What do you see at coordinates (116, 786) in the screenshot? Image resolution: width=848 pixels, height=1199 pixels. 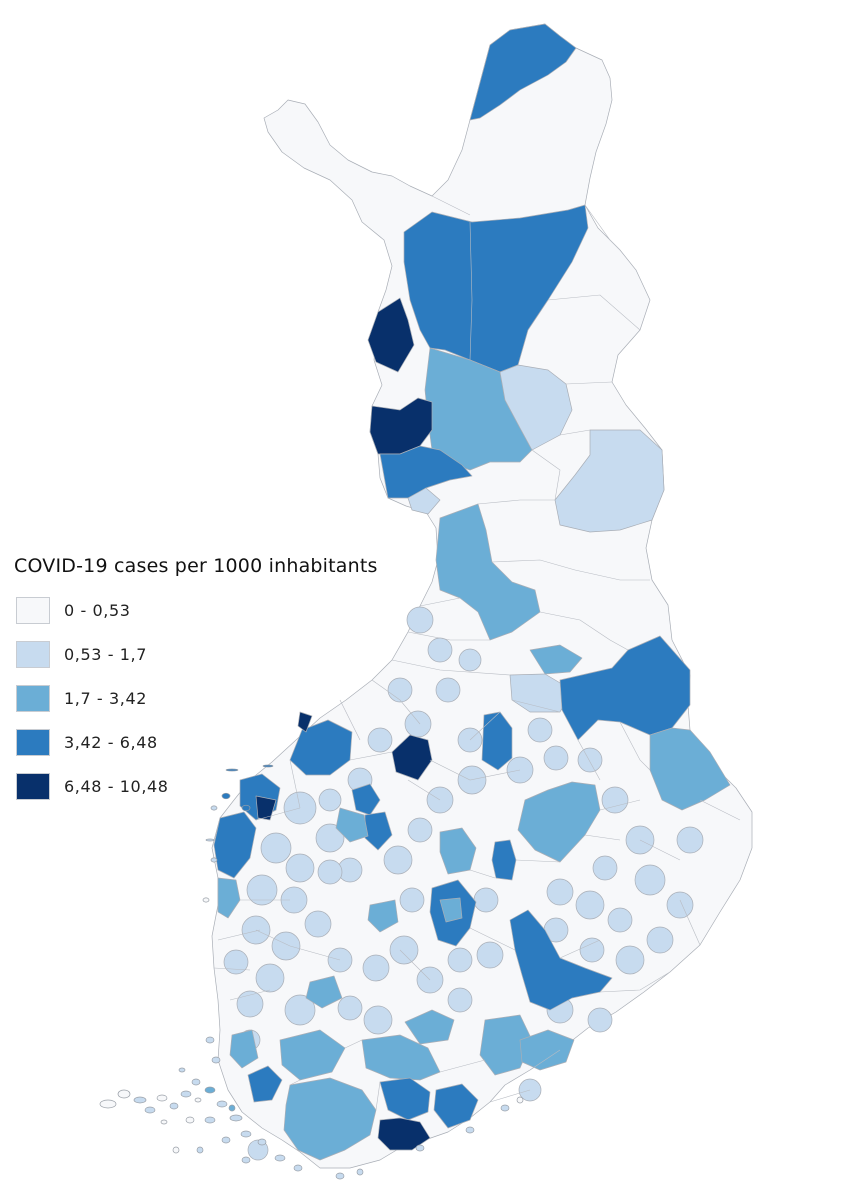 I see `legend-label: 6,48 - 10,48` at bounding box center [116, 786].